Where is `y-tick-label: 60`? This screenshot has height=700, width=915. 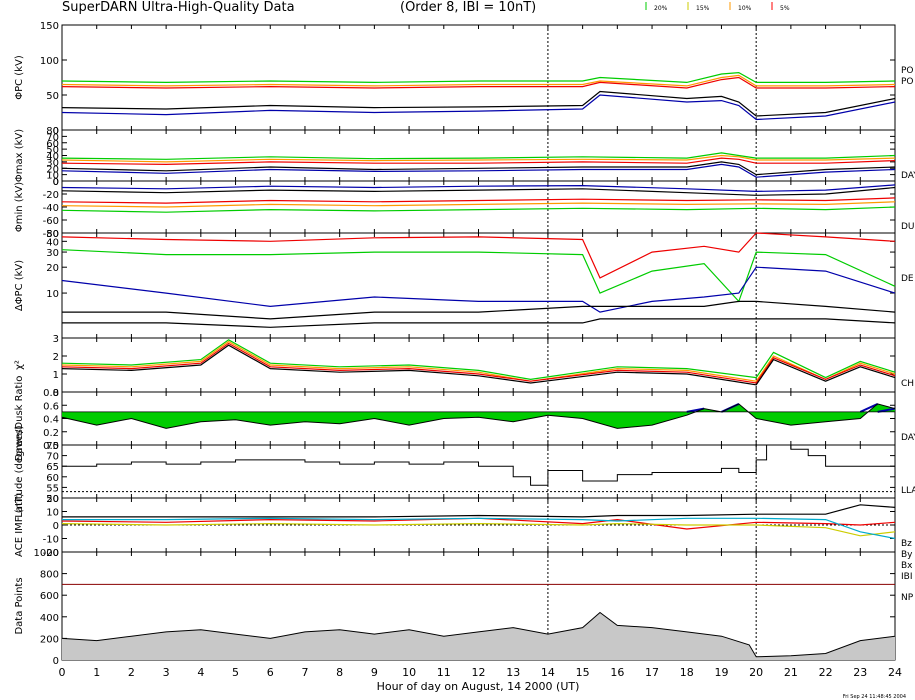 y-tick-label: 60 is located at coordinates (52, 144).